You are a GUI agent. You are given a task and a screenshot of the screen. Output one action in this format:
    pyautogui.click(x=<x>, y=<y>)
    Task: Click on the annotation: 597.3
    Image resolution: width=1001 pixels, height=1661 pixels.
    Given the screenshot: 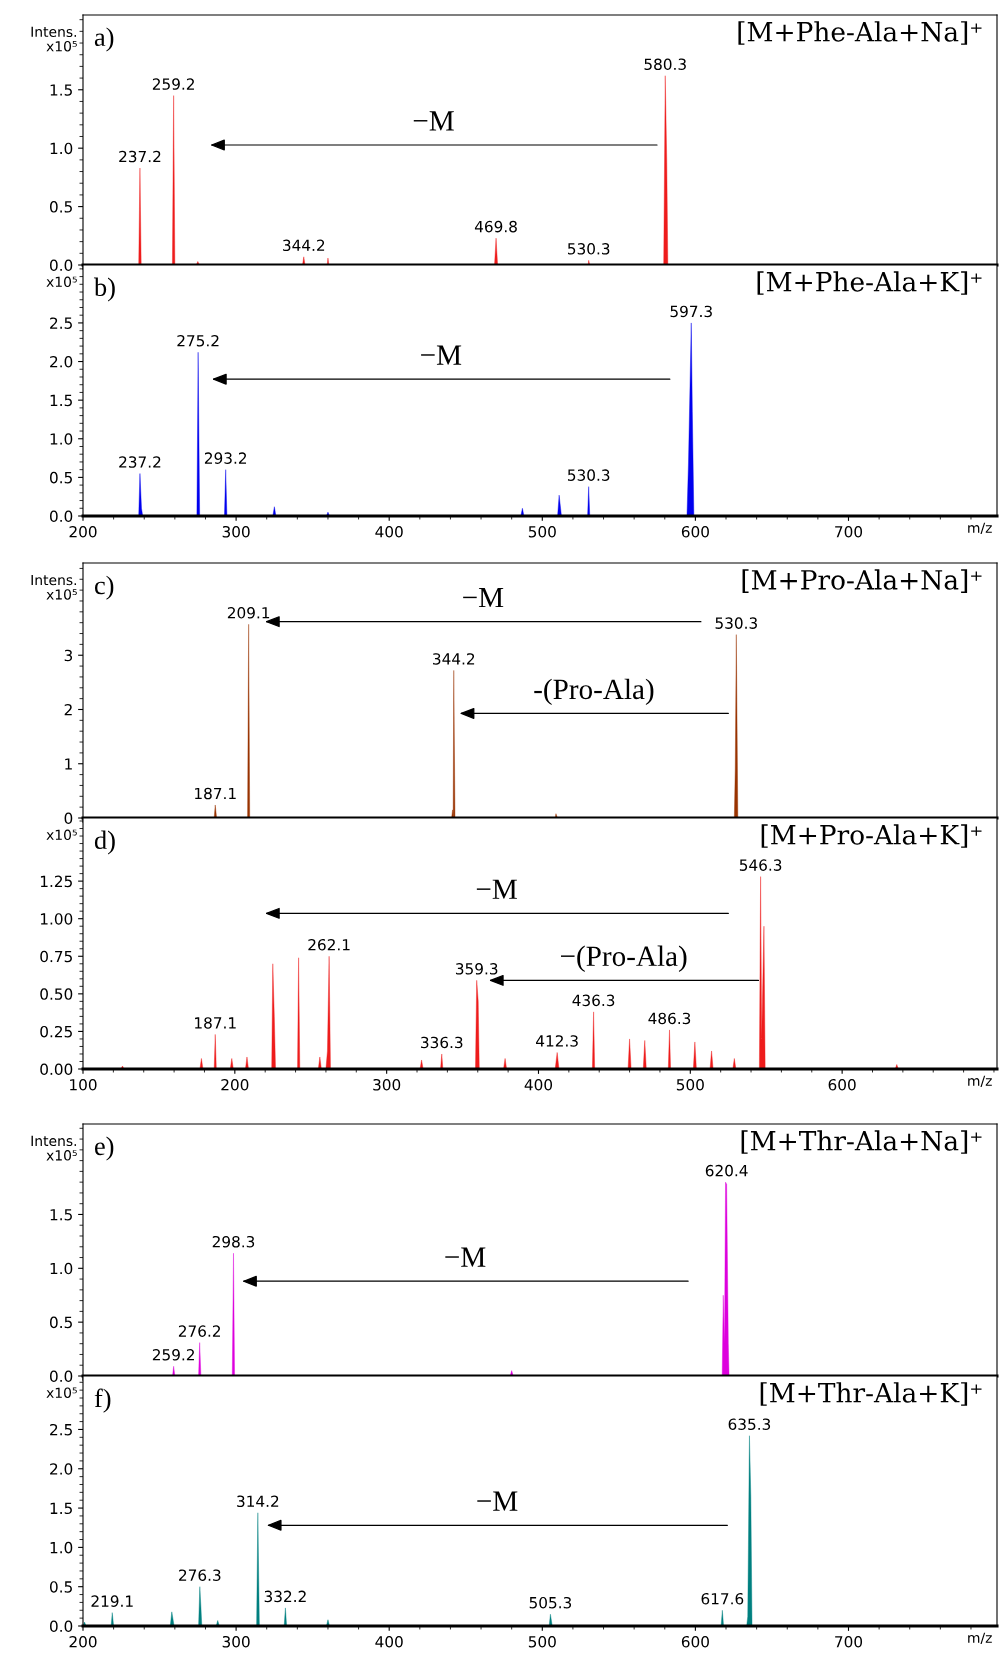 What is the action you would take?
    pyautogui.click(x=691, y=311)
    